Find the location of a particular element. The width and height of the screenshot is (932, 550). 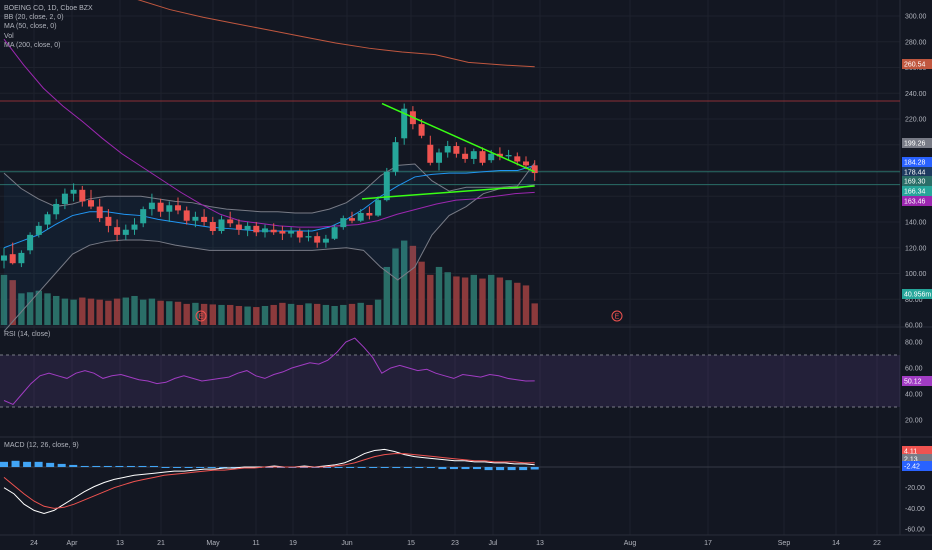

legend-bb: BB (20, close, 2, 0) is located at coordinates (34, 18).